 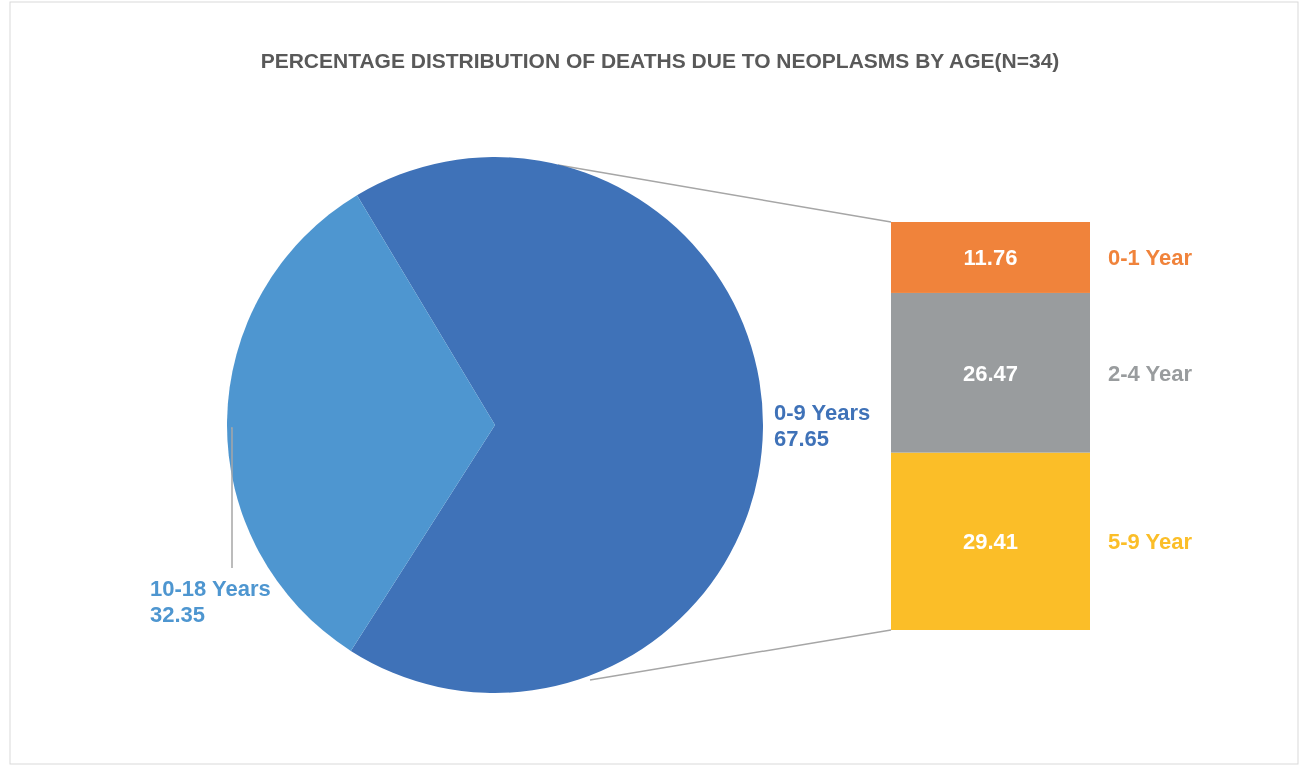 I want to click on slice-label: 0-9 Years, so click(x=822, y=412).